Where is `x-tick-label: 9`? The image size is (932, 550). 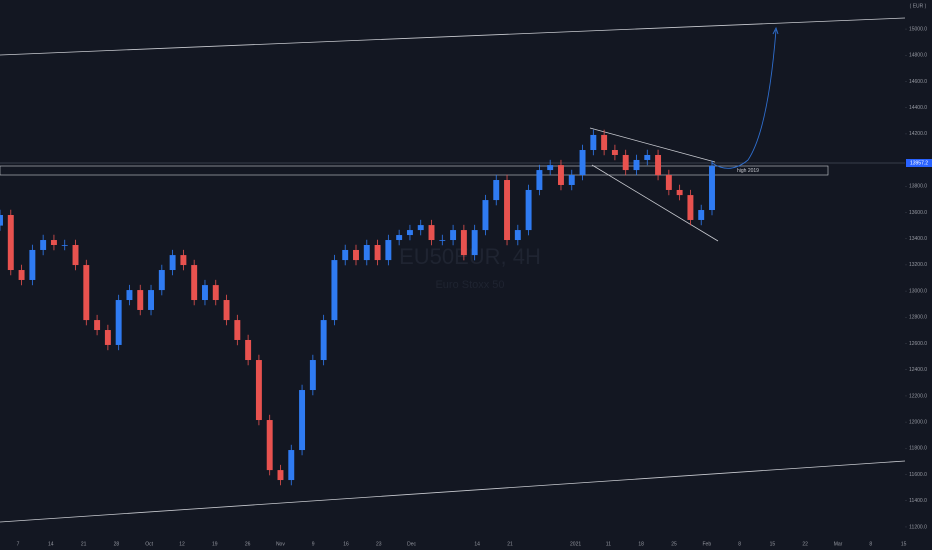 x-tick-label: 9 is located at coordinates (313, 544).